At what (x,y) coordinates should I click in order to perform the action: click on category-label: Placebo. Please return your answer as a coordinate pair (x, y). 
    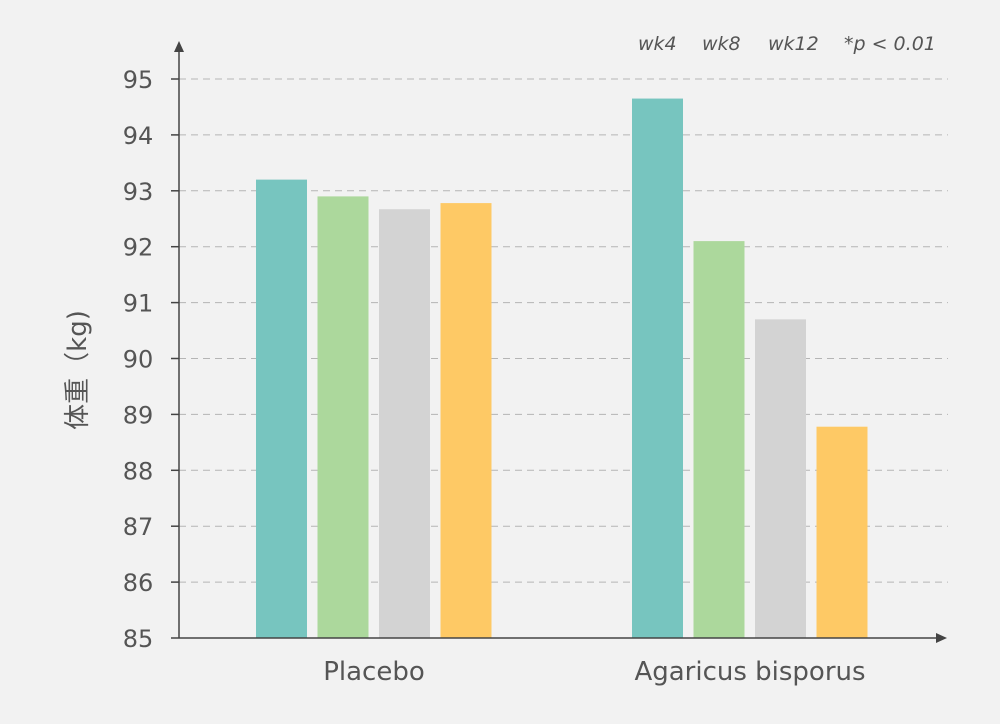
    Looking at the image, I should click on (374, 672).